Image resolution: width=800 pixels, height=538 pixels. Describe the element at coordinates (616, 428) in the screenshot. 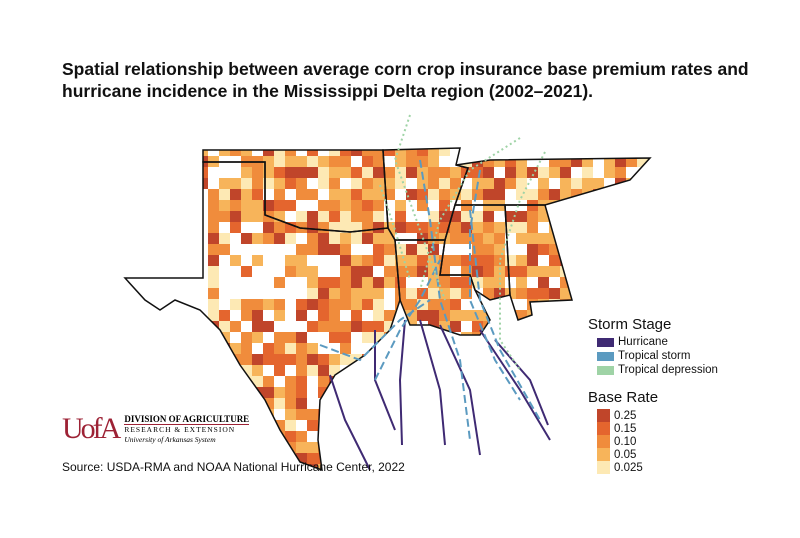

I see `legend-rate-1: 0.15` at that location.